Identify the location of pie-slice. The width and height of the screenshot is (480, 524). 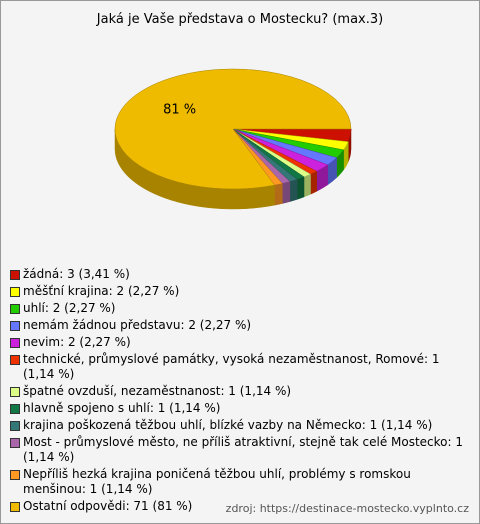
(233, 129).